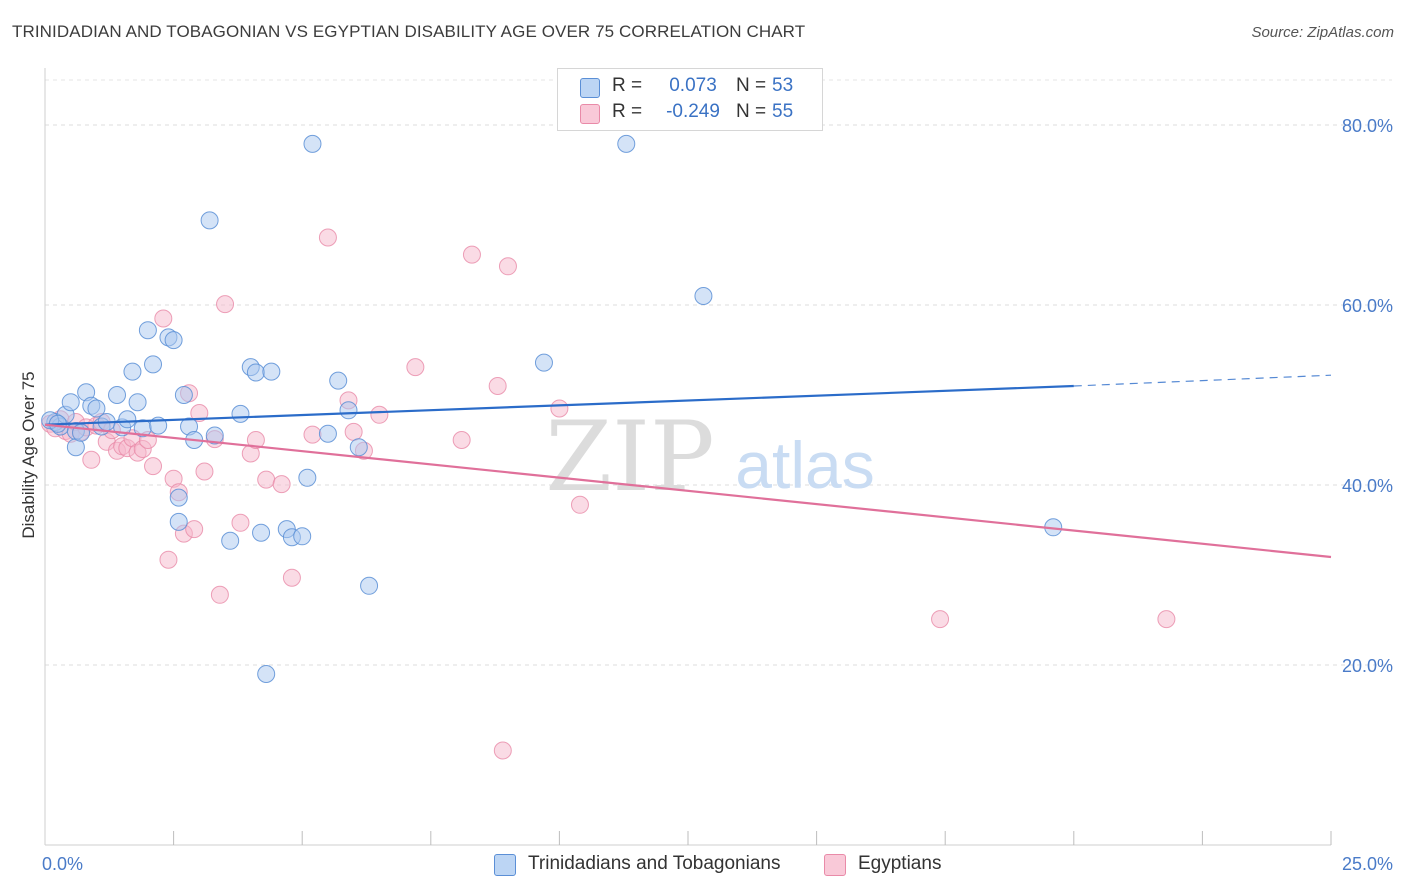 This screenshot has width=1406, height=892. Describe the element at coordinates (1202, 380) in the screenshot. I see `trinidadians-trend-extension` at that location.